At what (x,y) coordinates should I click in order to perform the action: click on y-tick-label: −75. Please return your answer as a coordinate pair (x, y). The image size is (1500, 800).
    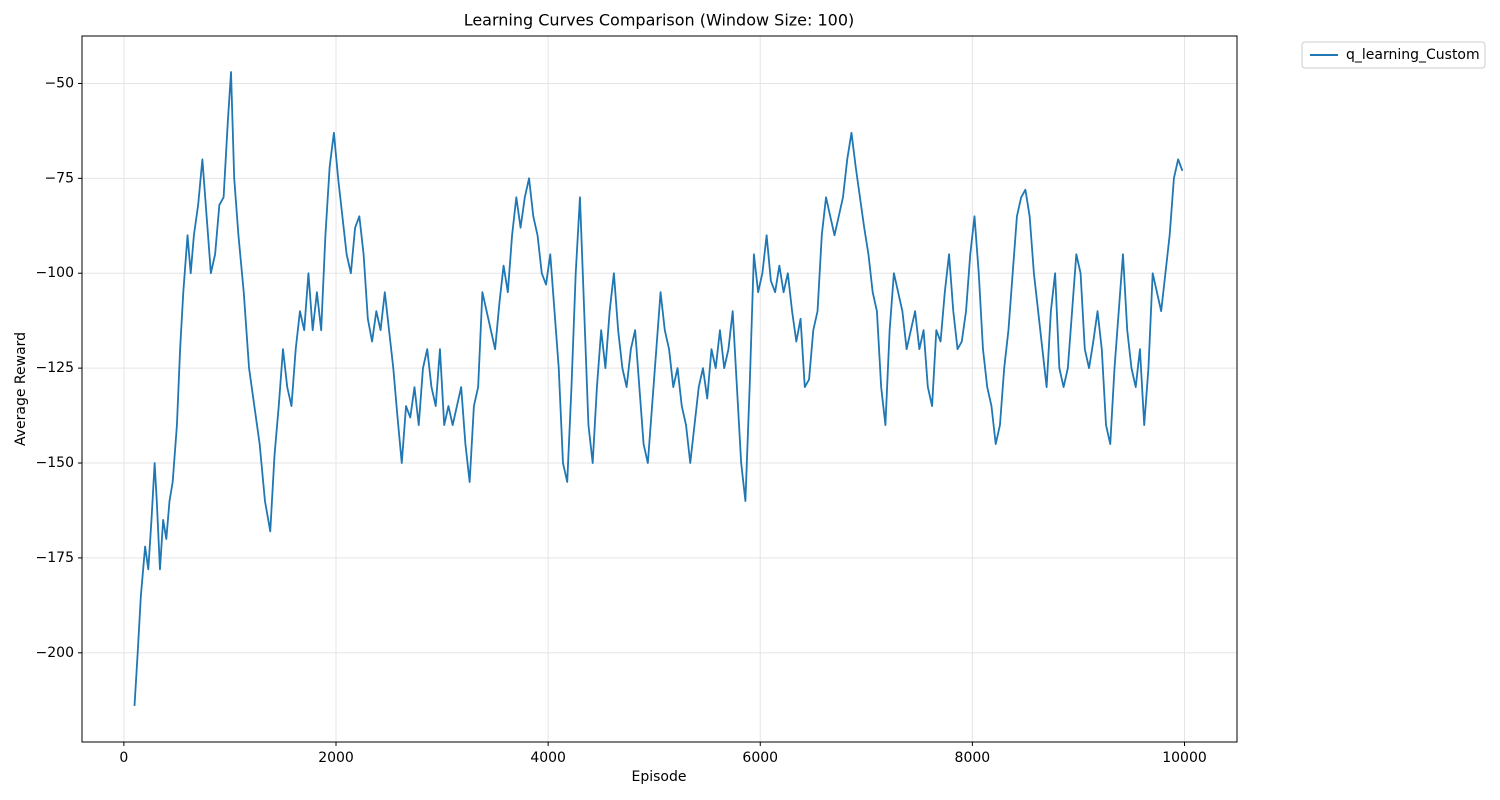
    Looking at the image, I should click on (59, 178).